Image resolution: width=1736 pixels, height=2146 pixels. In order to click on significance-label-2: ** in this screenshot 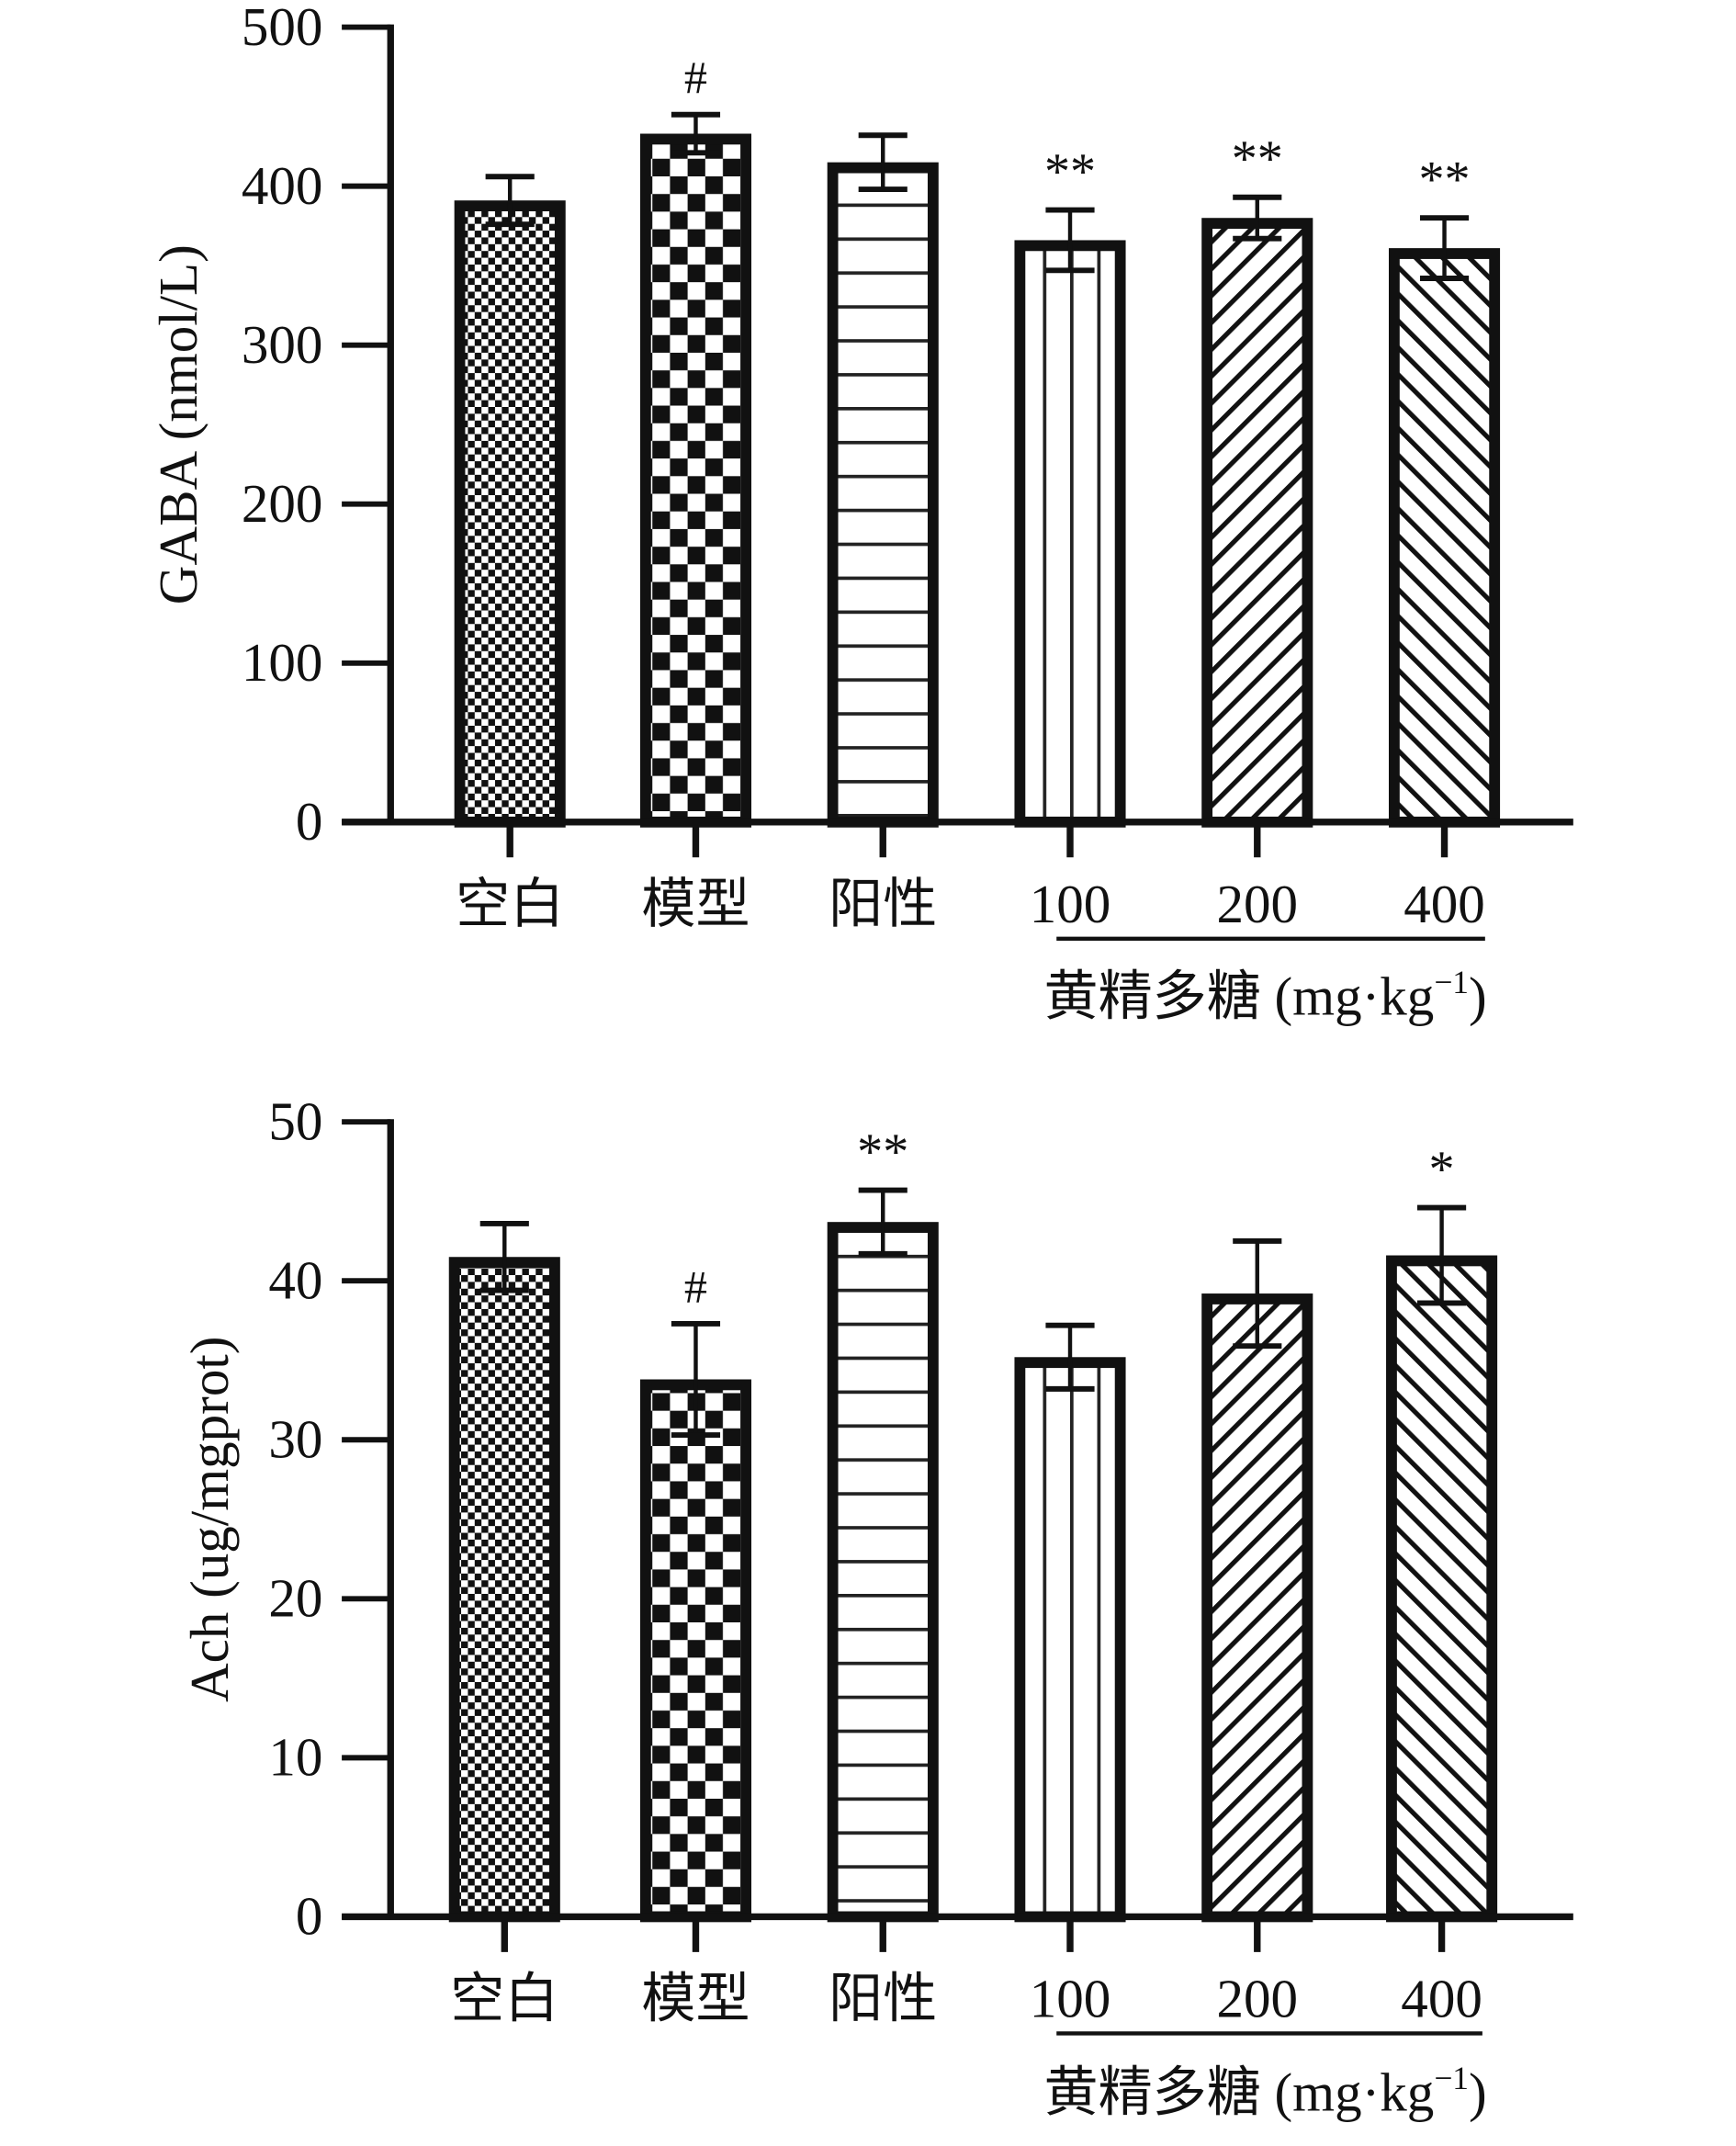, I will do `click(882, 1152)`.